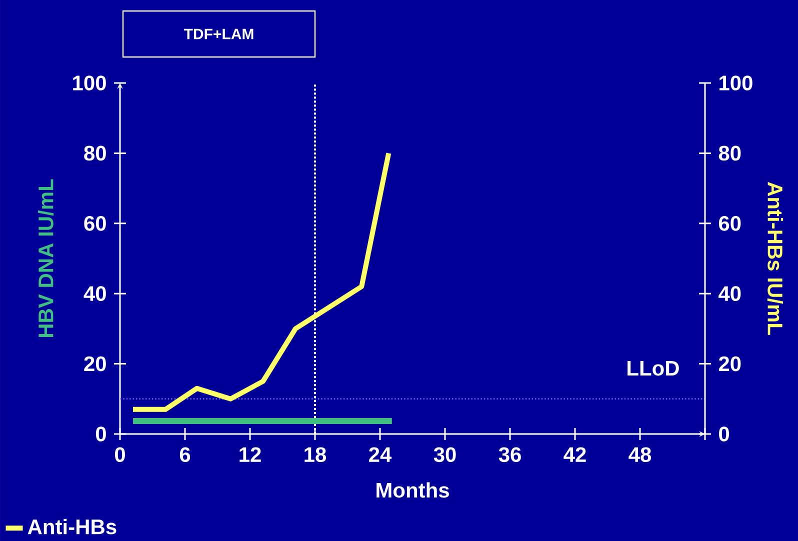 This screenshot has width=798, height=541. What do you see at coordinates (380, 454) in the screenshot?
I see `x-tick-label: 24` at bounding box center [380, 454].